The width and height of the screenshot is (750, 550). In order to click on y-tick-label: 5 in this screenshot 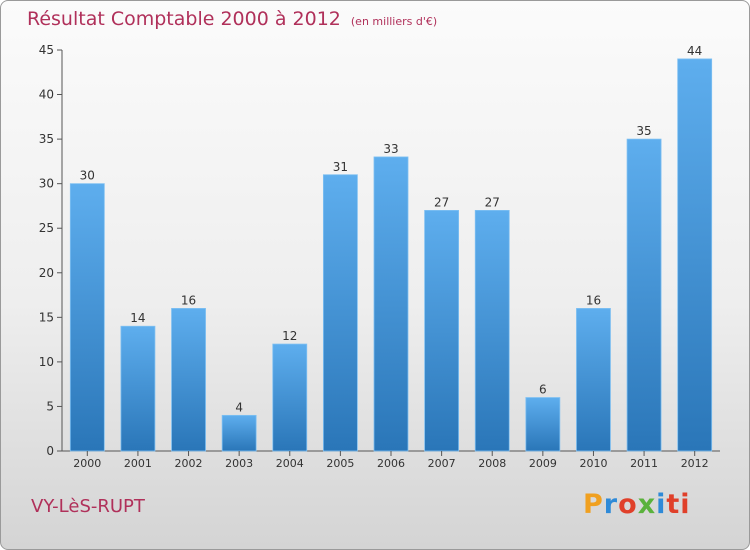, I will do `click(50, 406)`.